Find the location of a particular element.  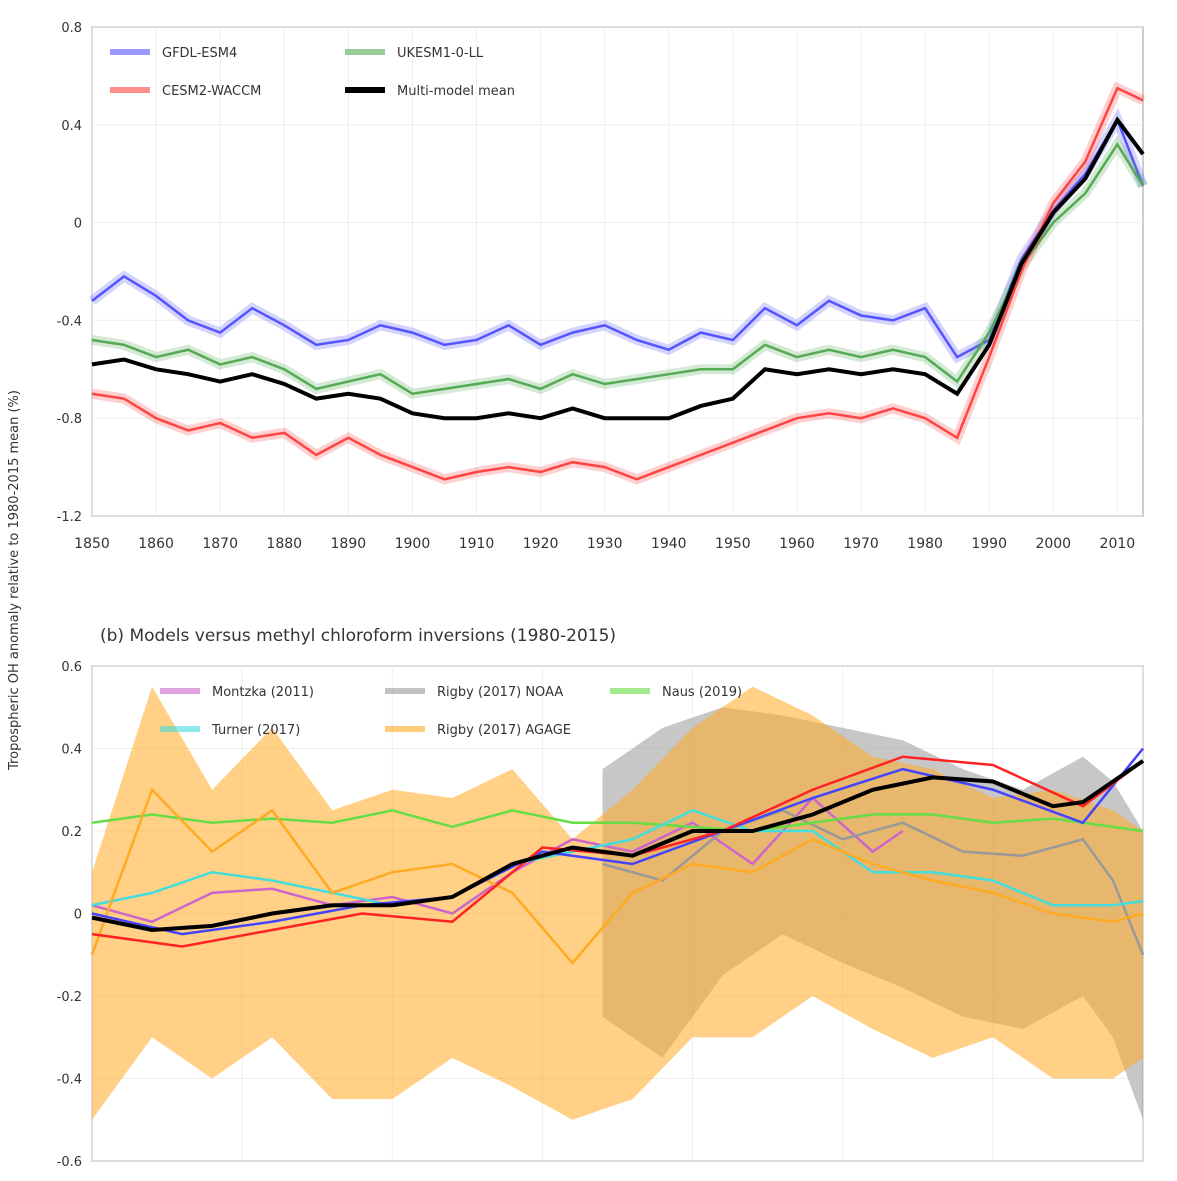

x-tick-label: 1960 is located at coordinates (797, 544).